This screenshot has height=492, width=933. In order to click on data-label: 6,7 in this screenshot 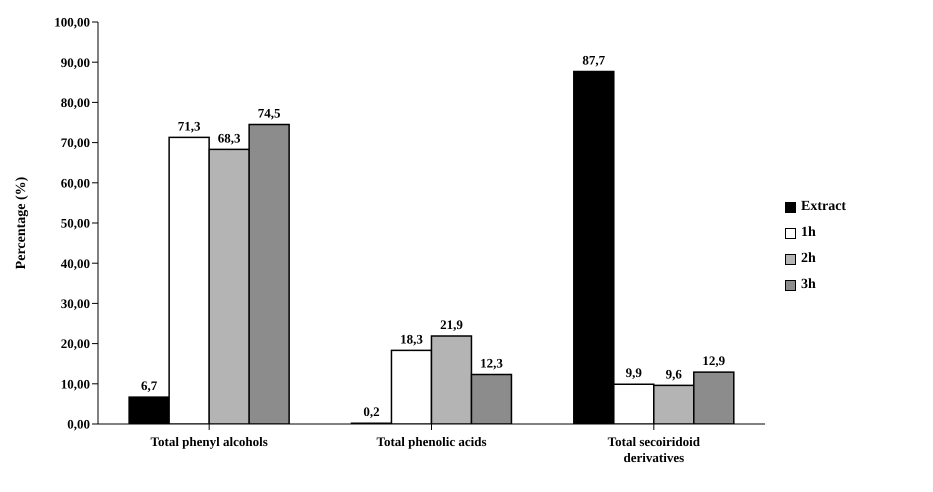, I will do `click(149, 386)`.